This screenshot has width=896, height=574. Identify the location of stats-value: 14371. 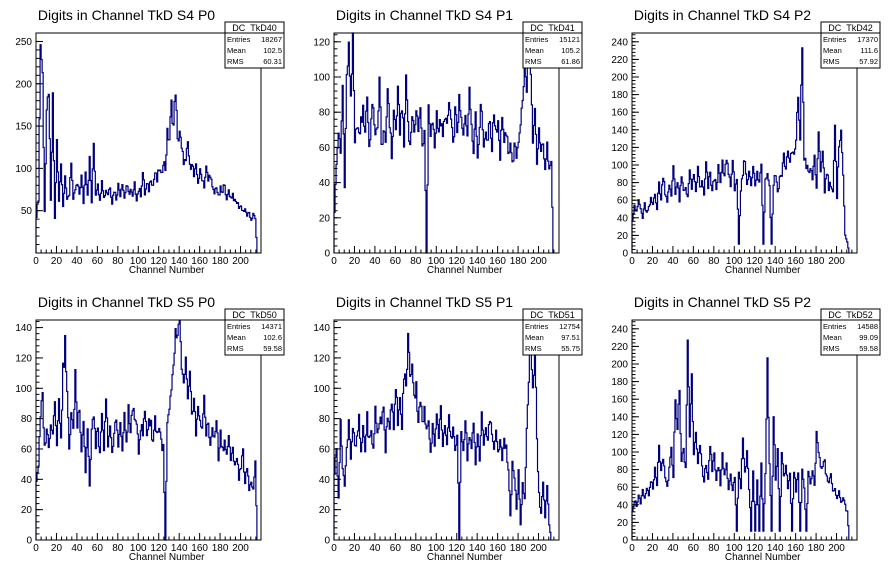
(271, 326).